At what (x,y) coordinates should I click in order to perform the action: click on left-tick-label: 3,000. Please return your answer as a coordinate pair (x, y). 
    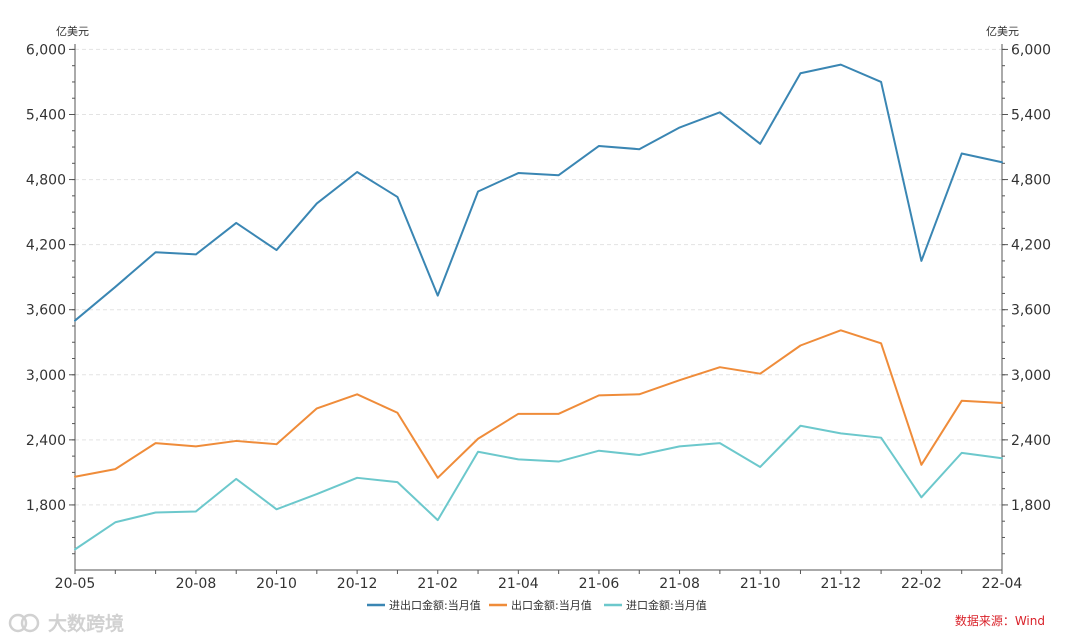
    Looking at the image, I should click on (46, 376).